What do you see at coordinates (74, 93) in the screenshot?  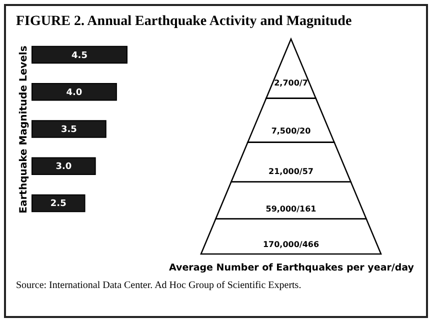 I see `data-label: 4.0` at bounding box center [74, 93].